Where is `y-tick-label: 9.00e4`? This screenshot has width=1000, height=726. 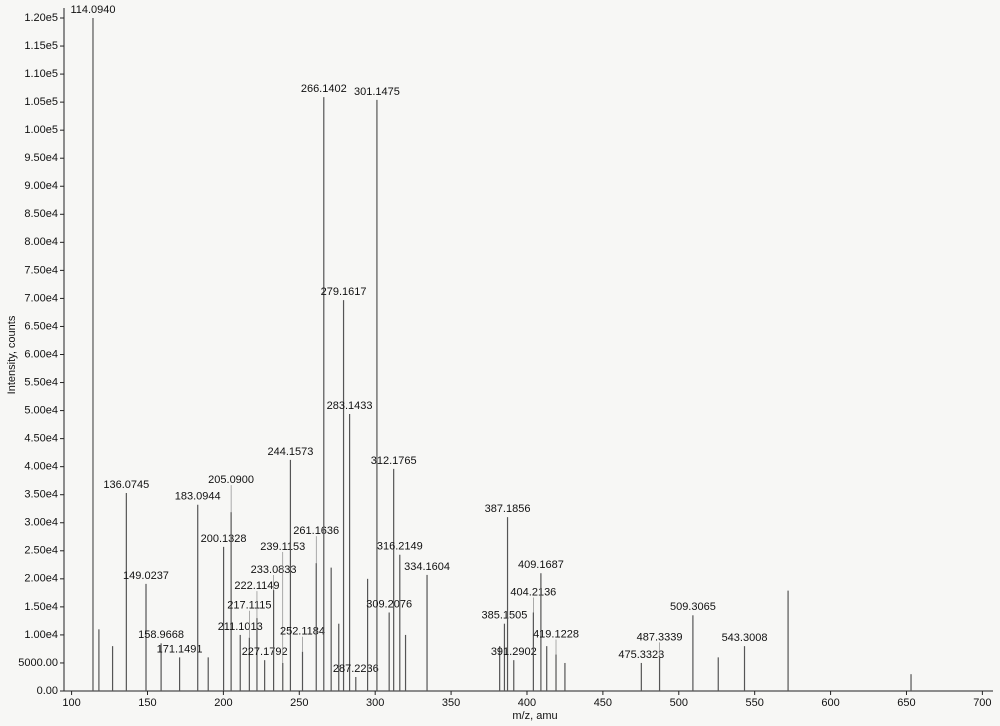 y-tick-label: 9.00e4 is located at coordinates (41, 186).